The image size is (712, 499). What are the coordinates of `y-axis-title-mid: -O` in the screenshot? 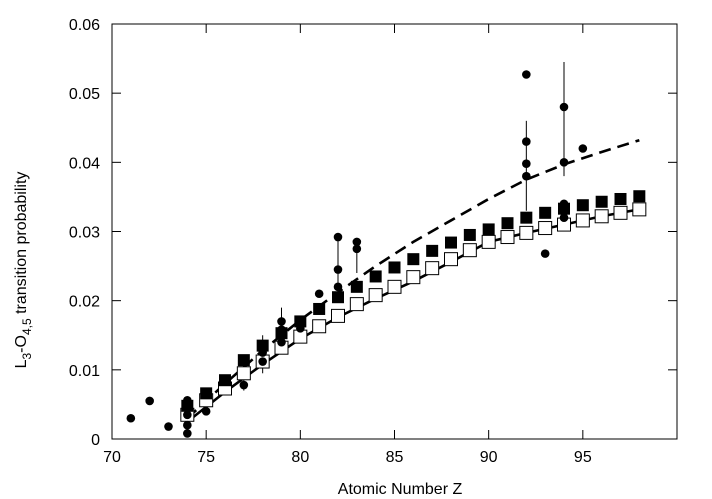 It's located at (21, 344).